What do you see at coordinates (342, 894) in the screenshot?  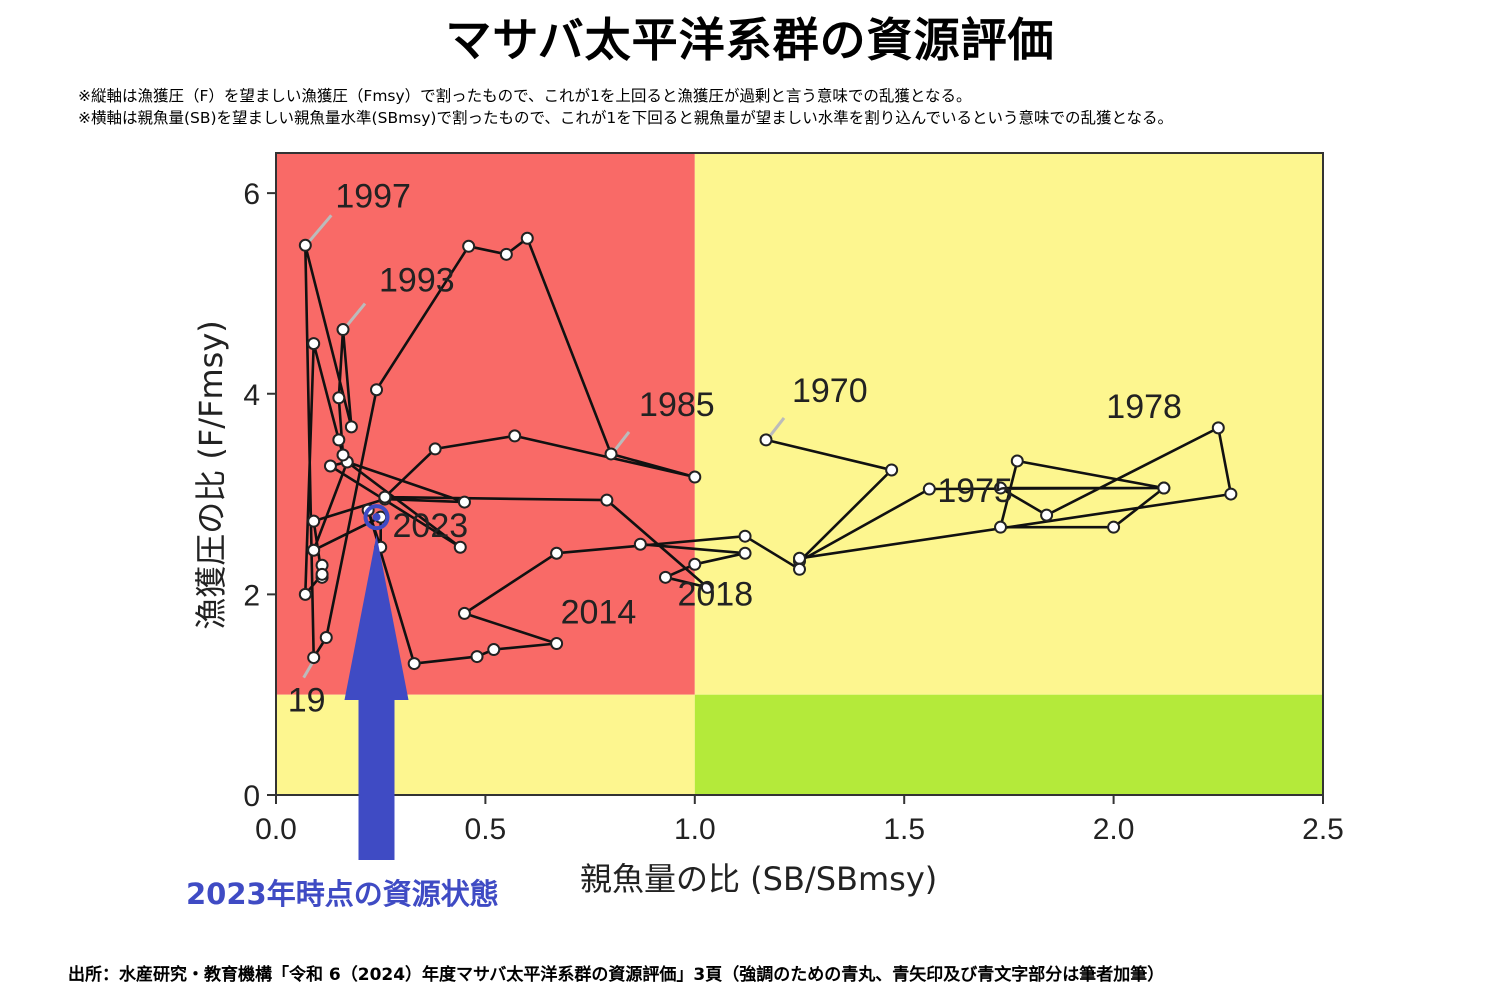 I see `highlight-callout-label: 2023年時点の資源状態` at bounding box center [342, 894].